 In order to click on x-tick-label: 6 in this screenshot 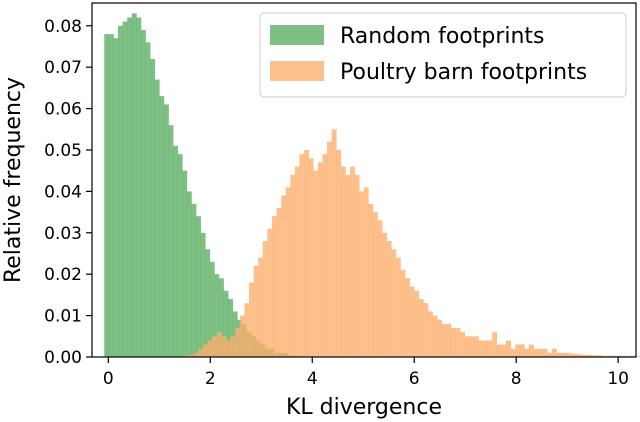, I will do `click(414, 379)`.